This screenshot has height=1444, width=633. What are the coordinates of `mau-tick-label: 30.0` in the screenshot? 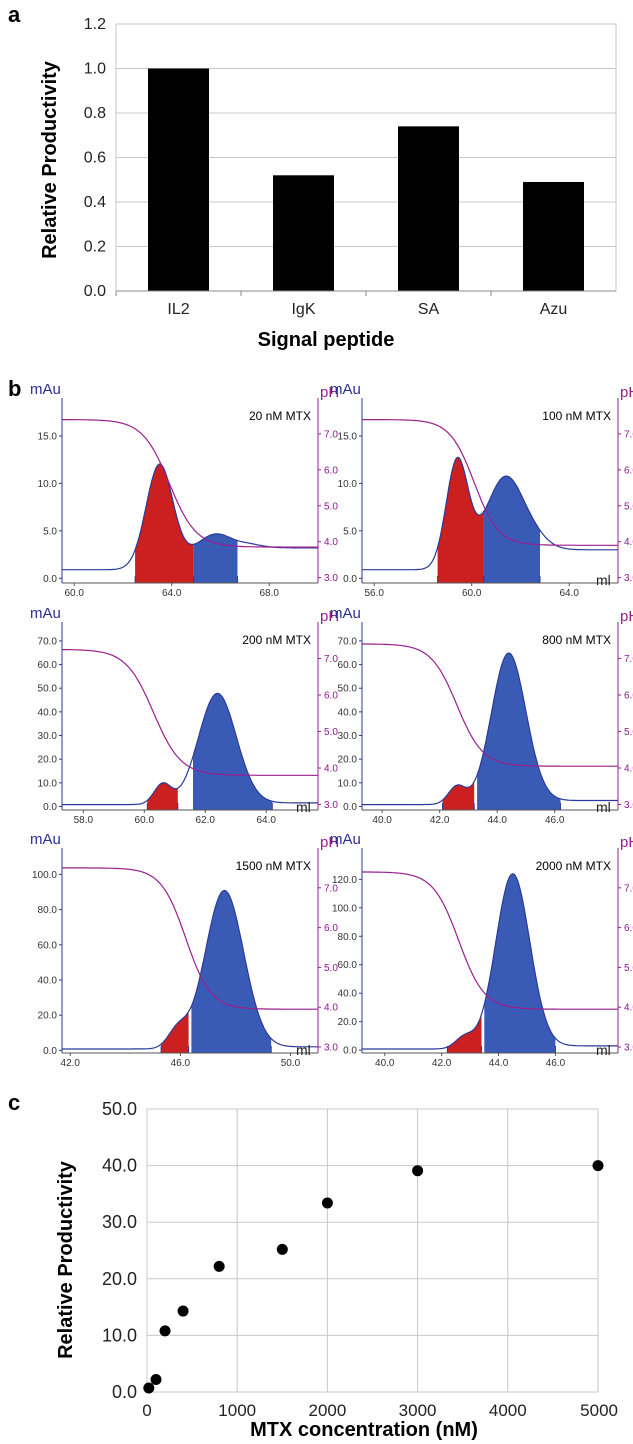 It's located at (48, 736).